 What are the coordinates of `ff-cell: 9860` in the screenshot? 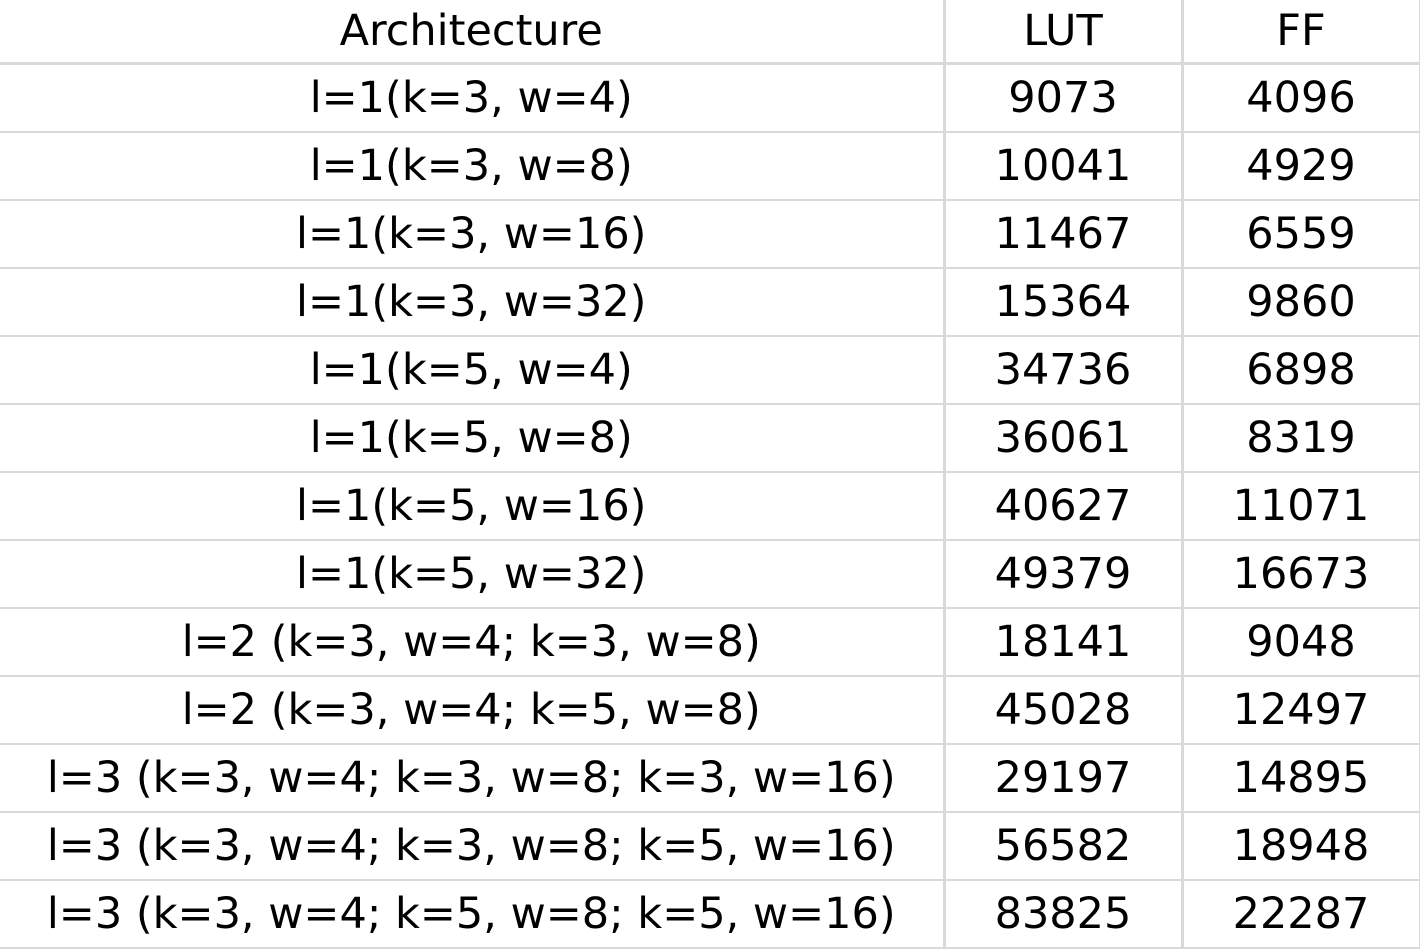 It's located at (1301, 302).